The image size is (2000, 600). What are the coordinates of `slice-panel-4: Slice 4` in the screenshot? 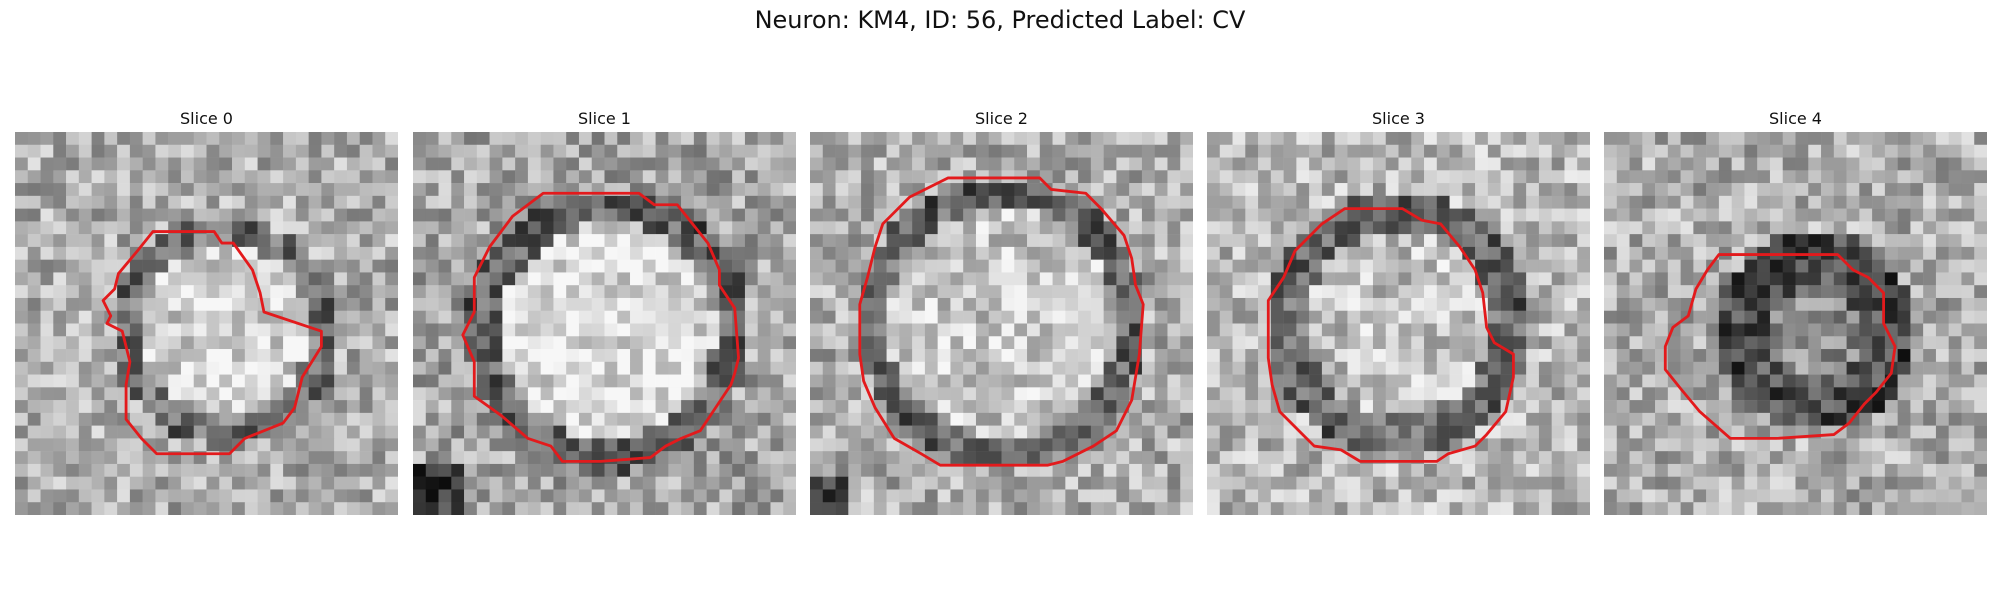 It's located at (1795, 312).